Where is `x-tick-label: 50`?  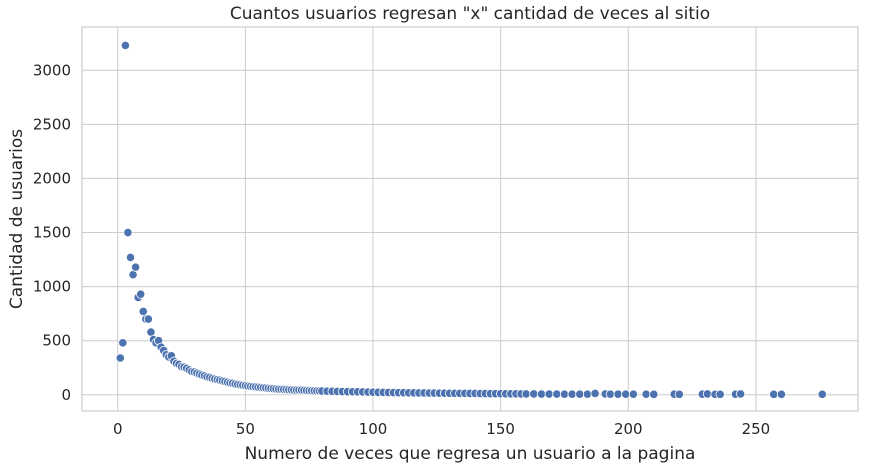
x-tick-label: 50 is located at coordinates (245, 429).